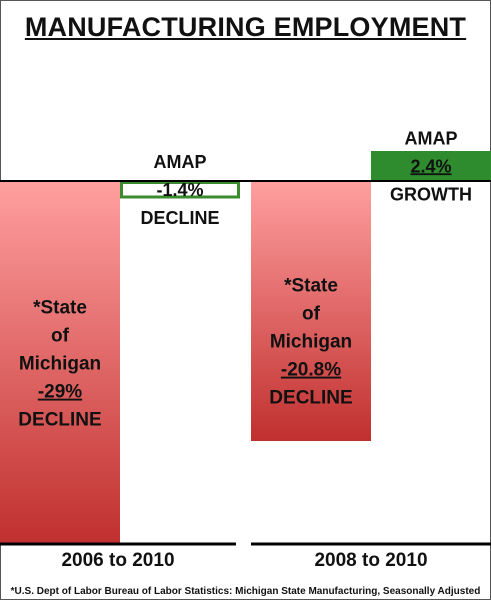  Describe the element at coordinates (60, 308) in the screenshot. I see `bar-label-1-line-1: *State` at that location.